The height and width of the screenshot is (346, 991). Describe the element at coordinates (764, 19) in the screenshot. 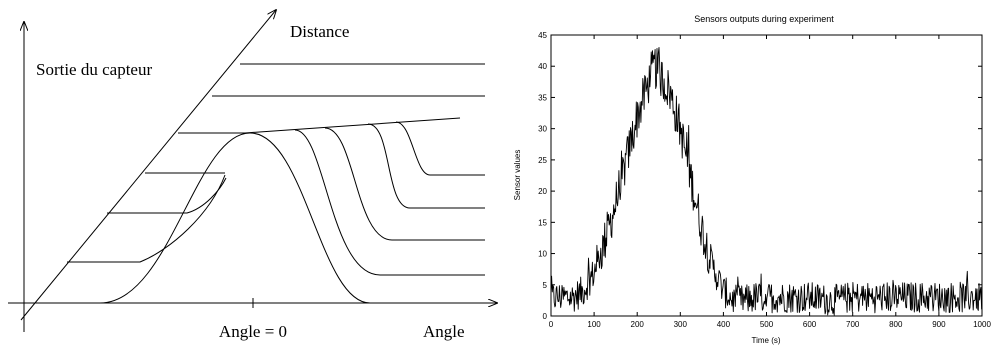

I see `chart-title: Sensors outputs during experiment` at that location.